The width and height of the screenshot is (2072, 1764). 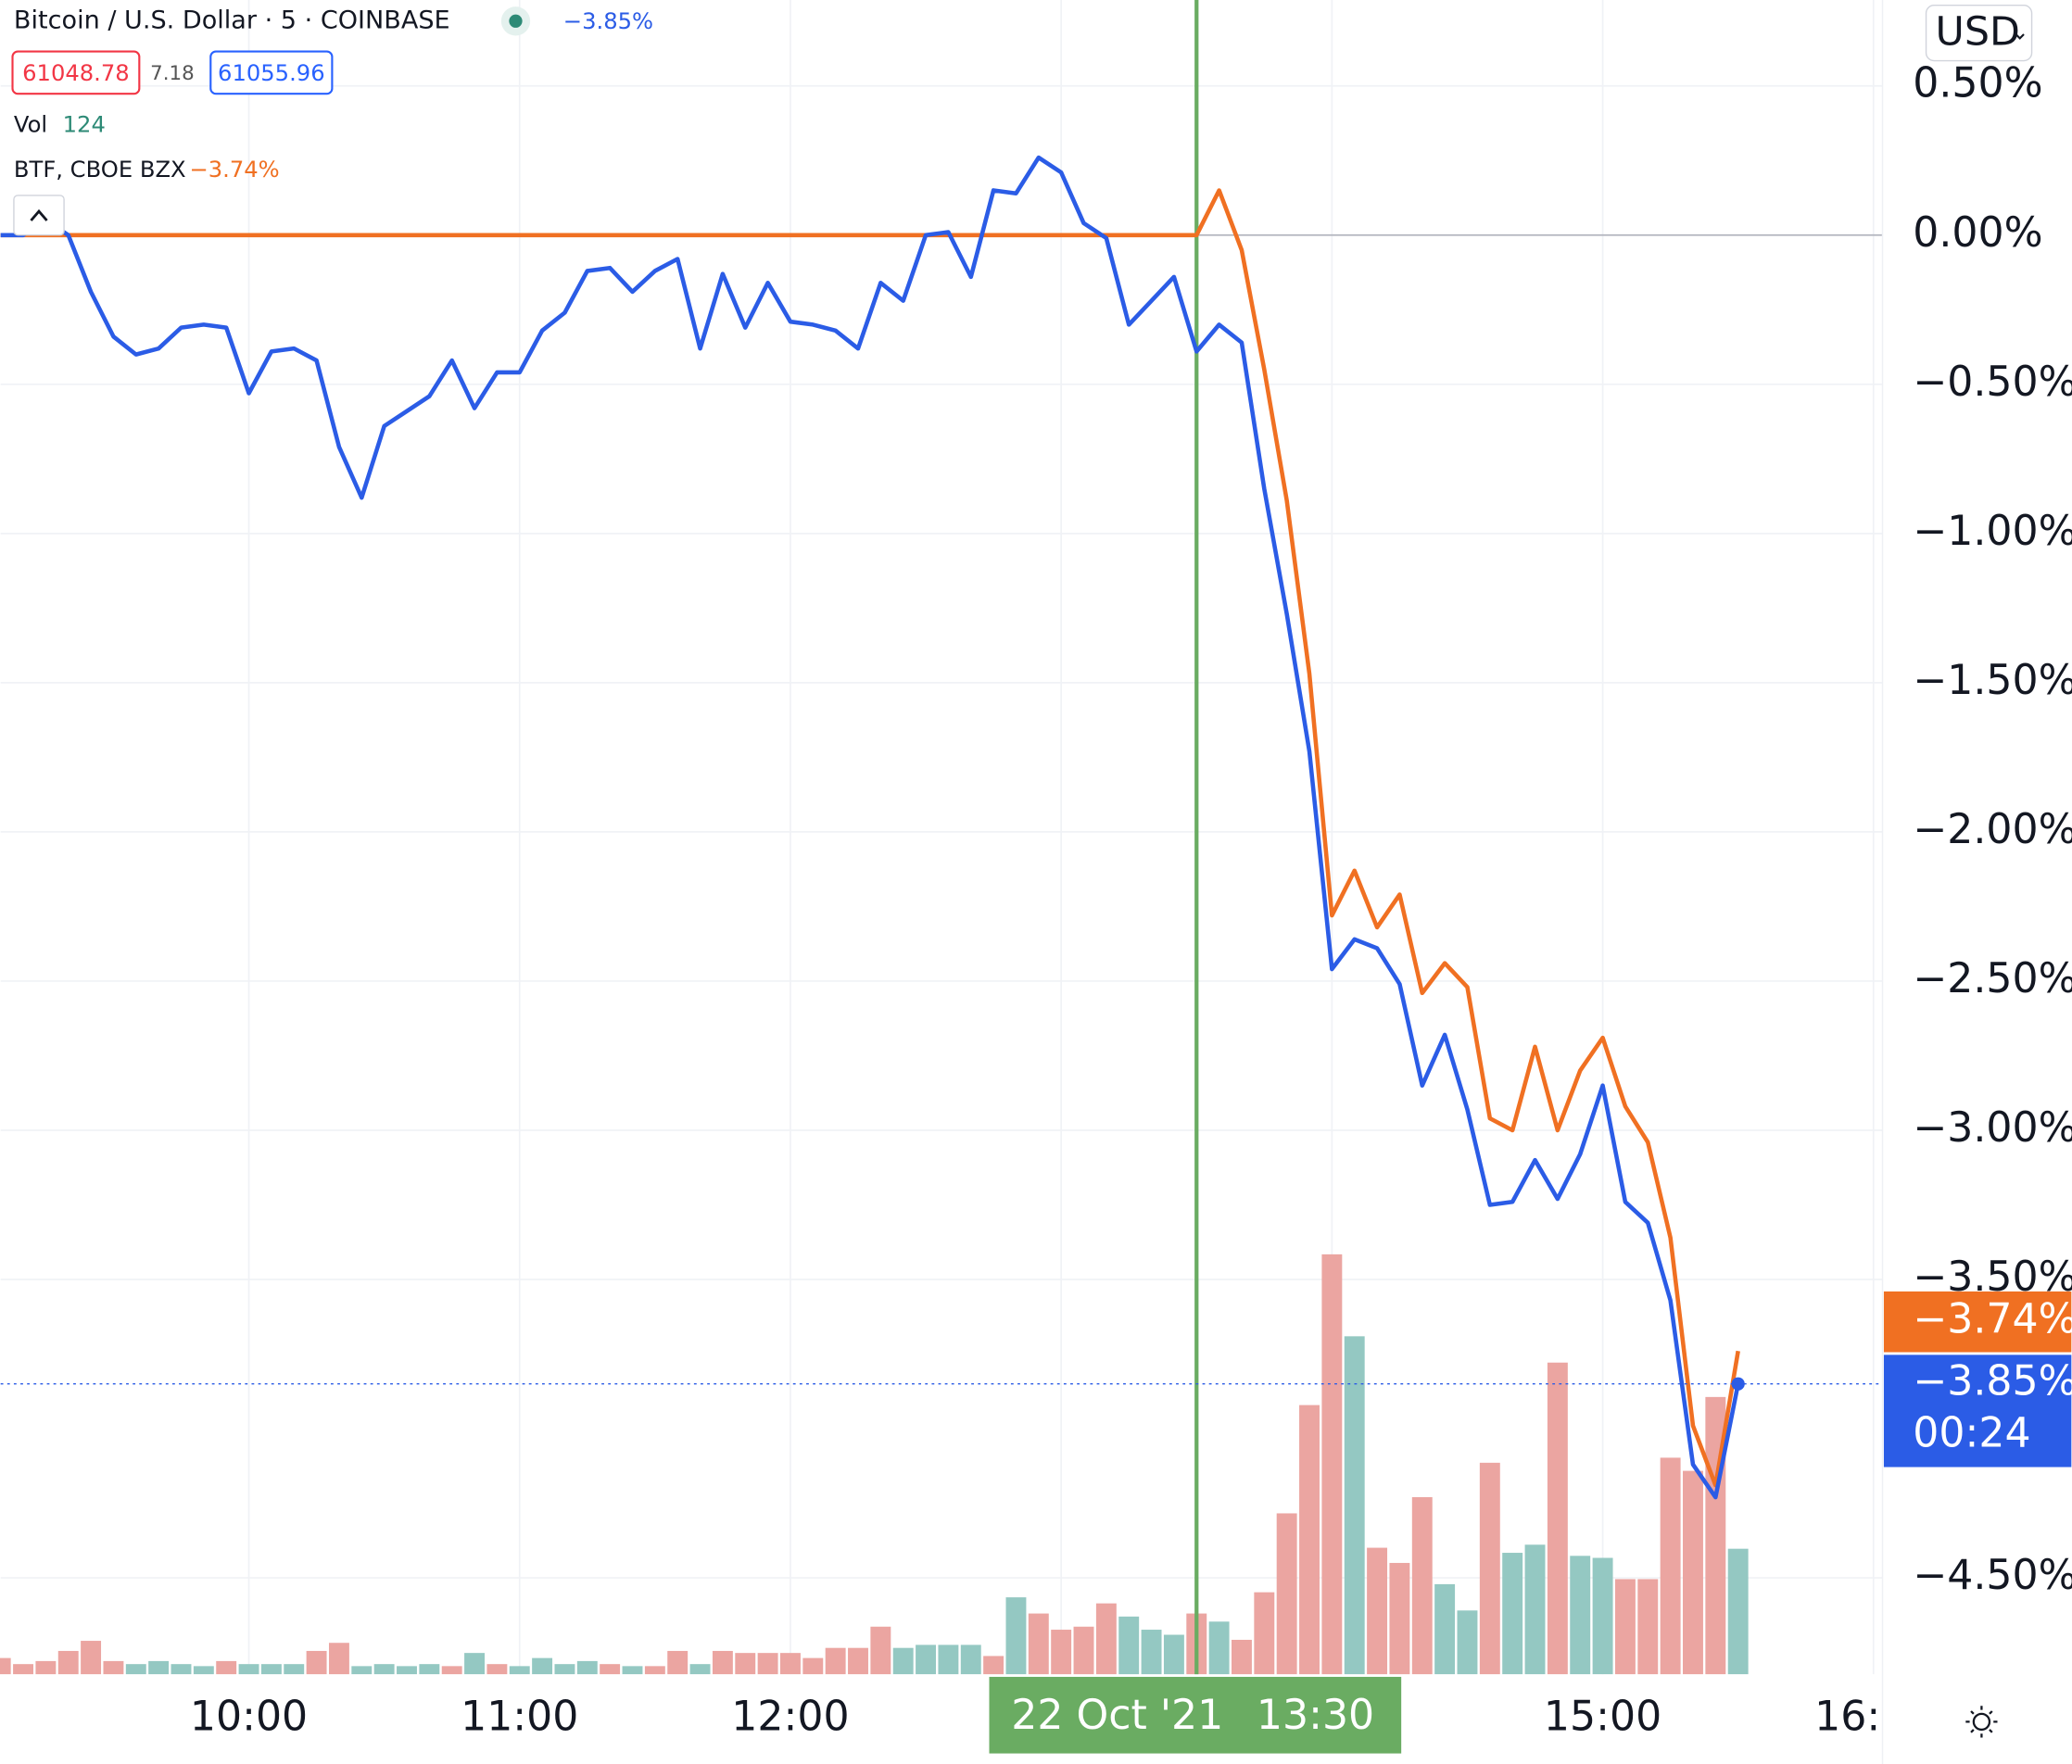 I want to click on currency-button, so click(x=1979, y=33).